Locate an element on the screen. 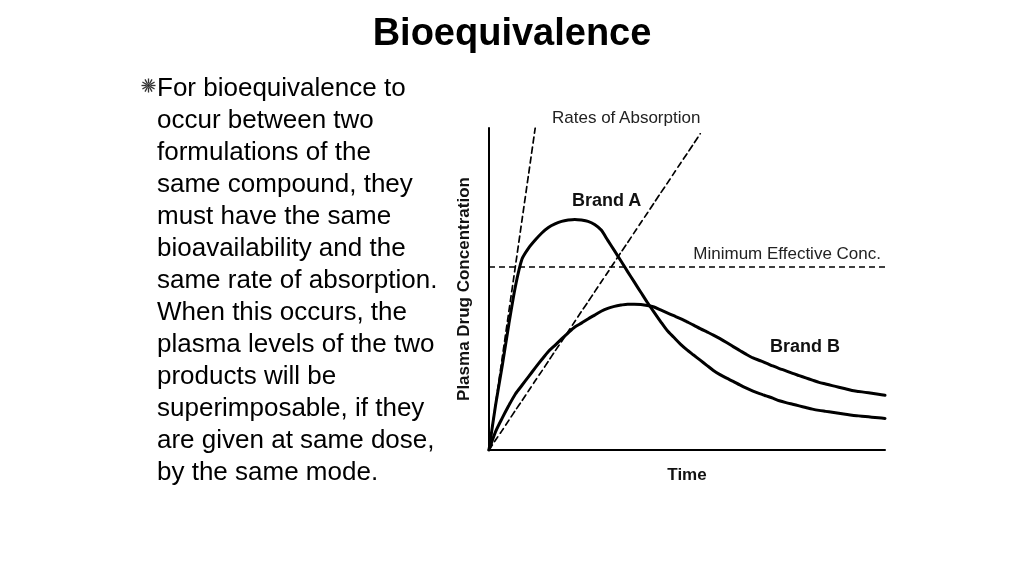  series-label: Brand A is located at coordinates (607, 200).